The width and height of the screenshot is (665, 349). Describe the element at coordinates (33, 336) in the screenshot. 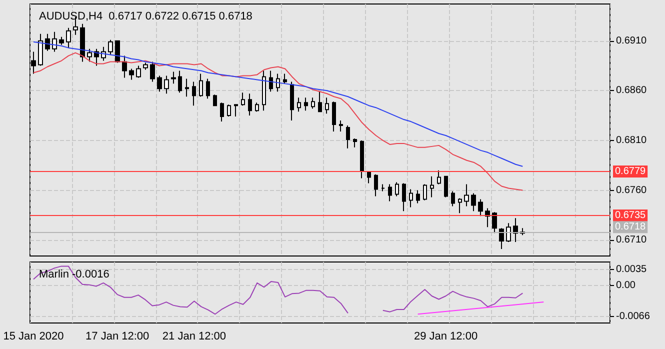

I see `x-tick-label: 15 Jan 2020` at that location.